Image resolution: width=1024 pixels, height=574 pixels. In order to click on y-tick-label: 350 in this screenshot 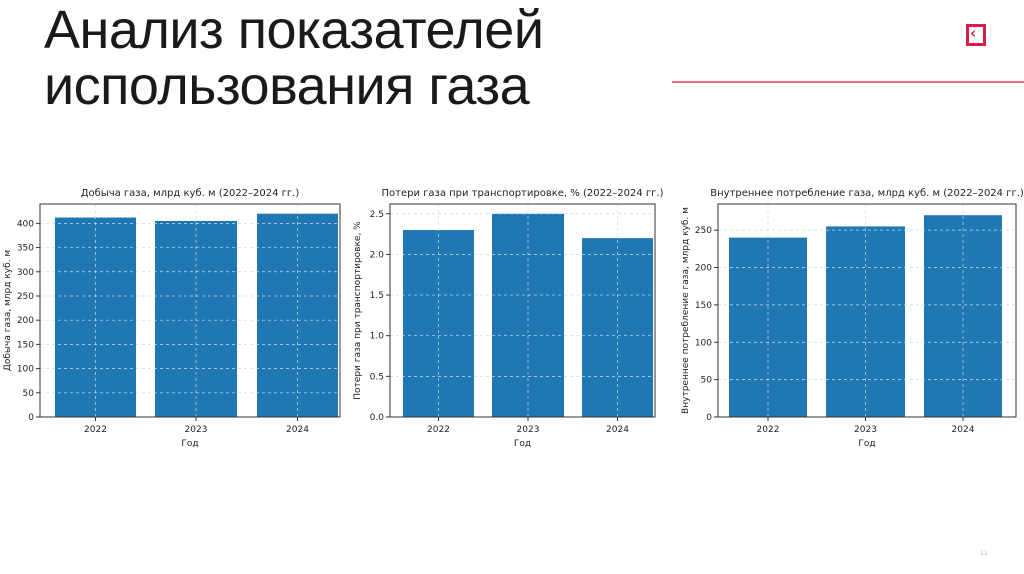, I will do `click(25, 249)`.